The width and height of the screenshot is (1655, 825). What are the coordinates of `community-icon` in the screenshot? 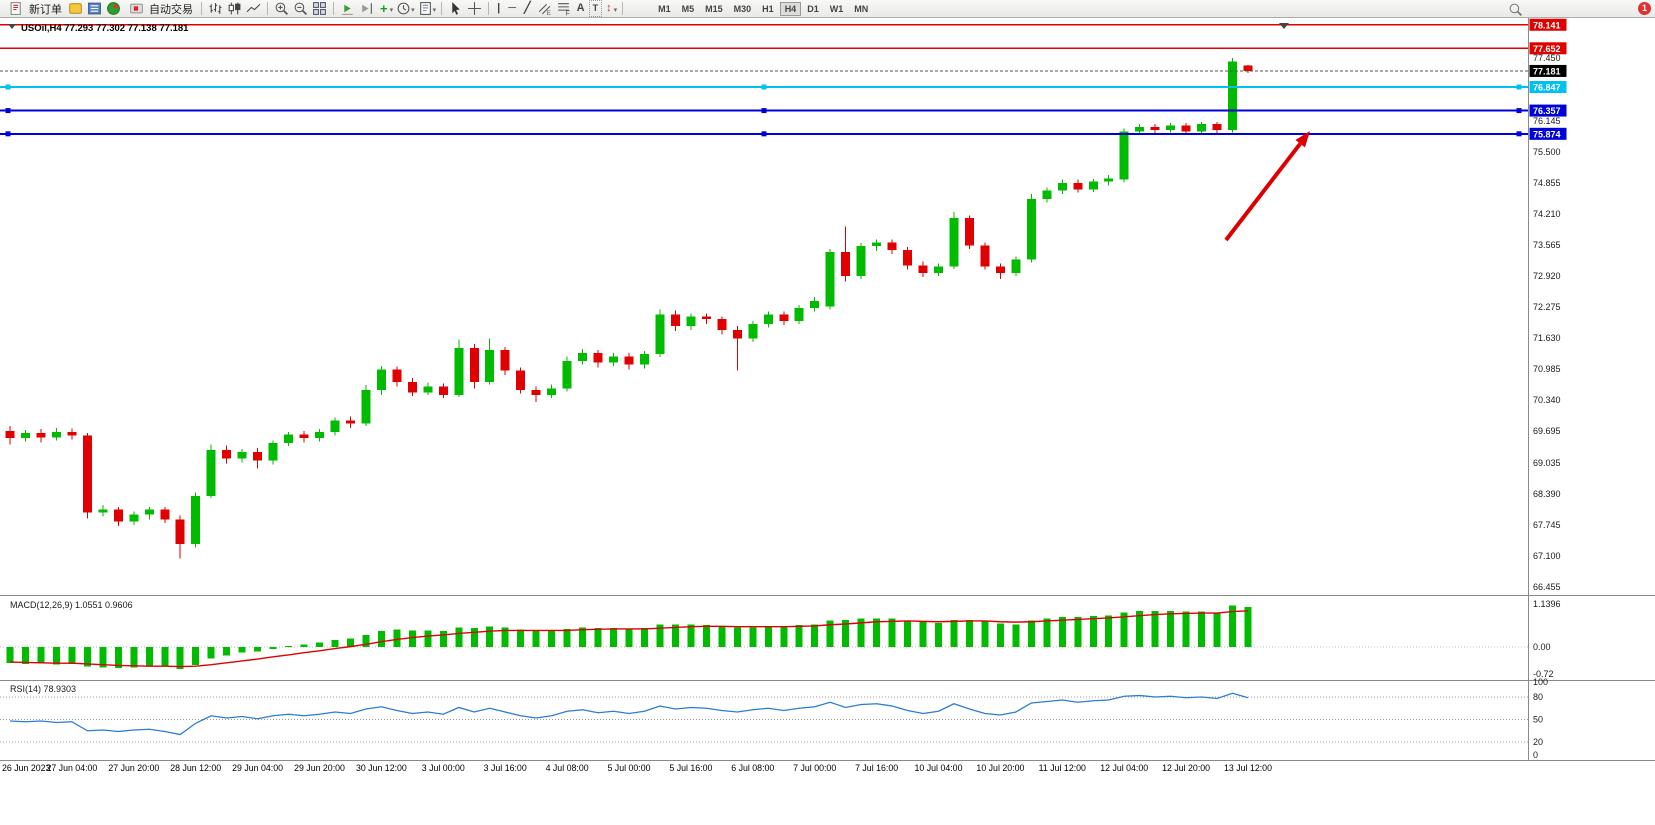 It's located at (113, 8).